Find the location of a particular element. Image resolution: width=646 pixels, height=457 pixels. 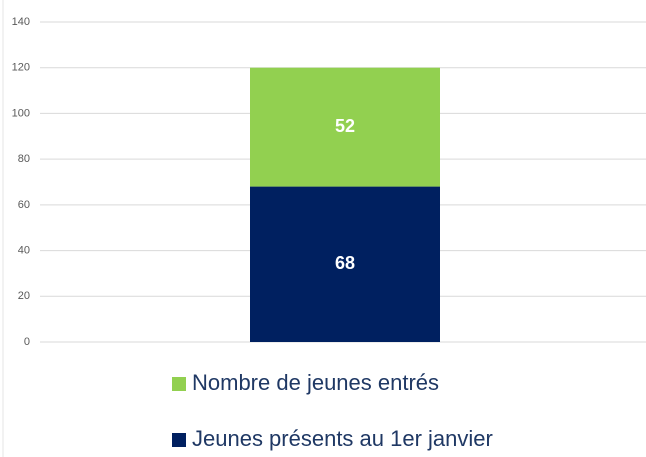

y-tick-label: 40 is located at coordinates (24, 250).